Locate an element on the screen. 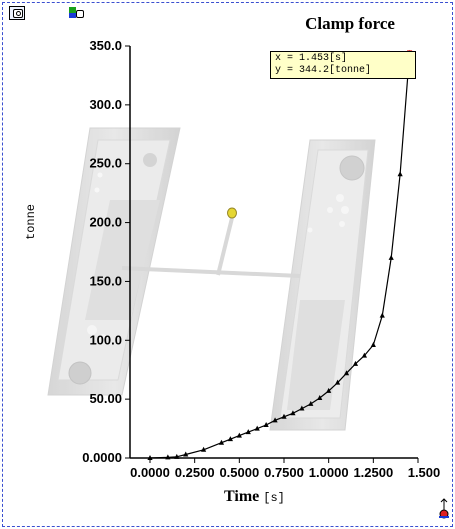  x-axis-title: Time is located at coordinates (242, 496).